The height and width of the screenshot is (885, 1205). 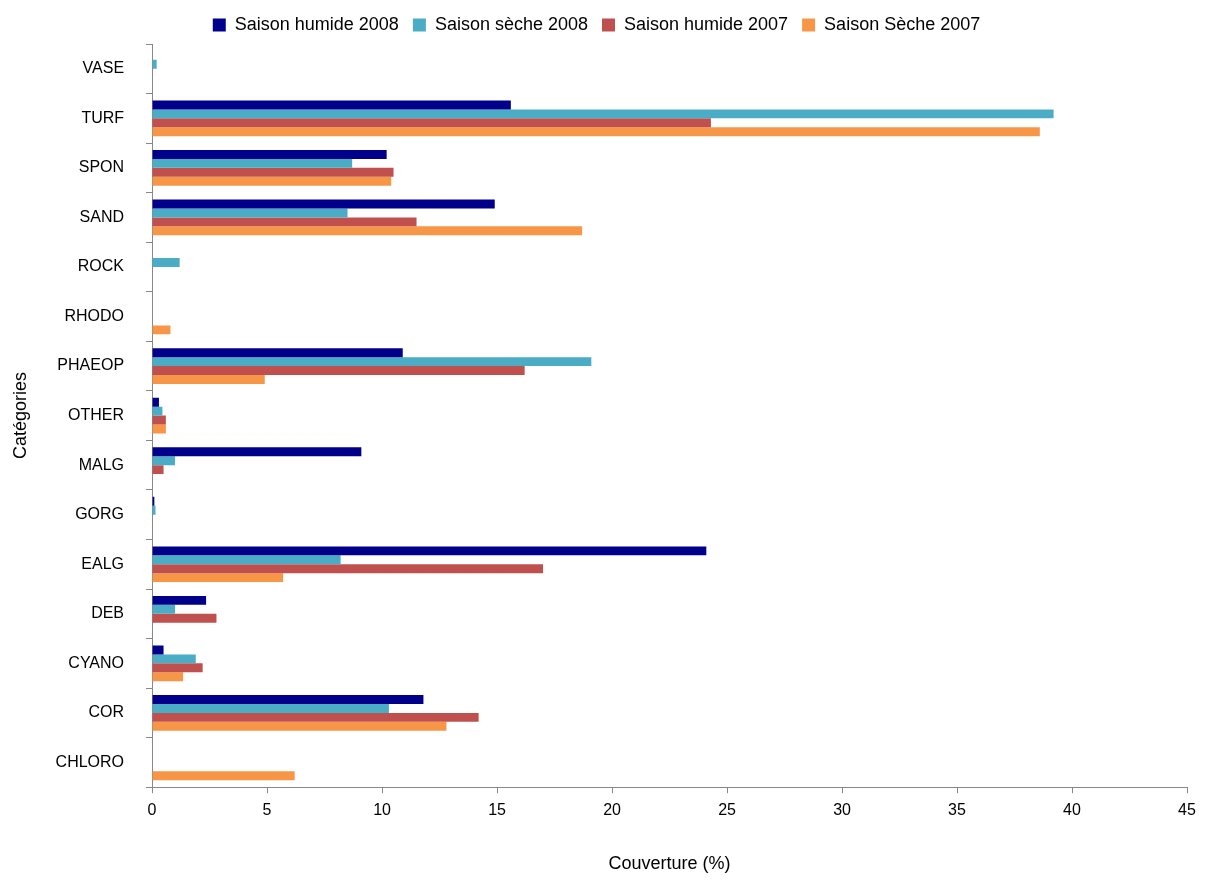 What do you see at coordinates (727, 810) in the screenshot?
I see `x-tick-label: 25` at bounding box center [727, 810].